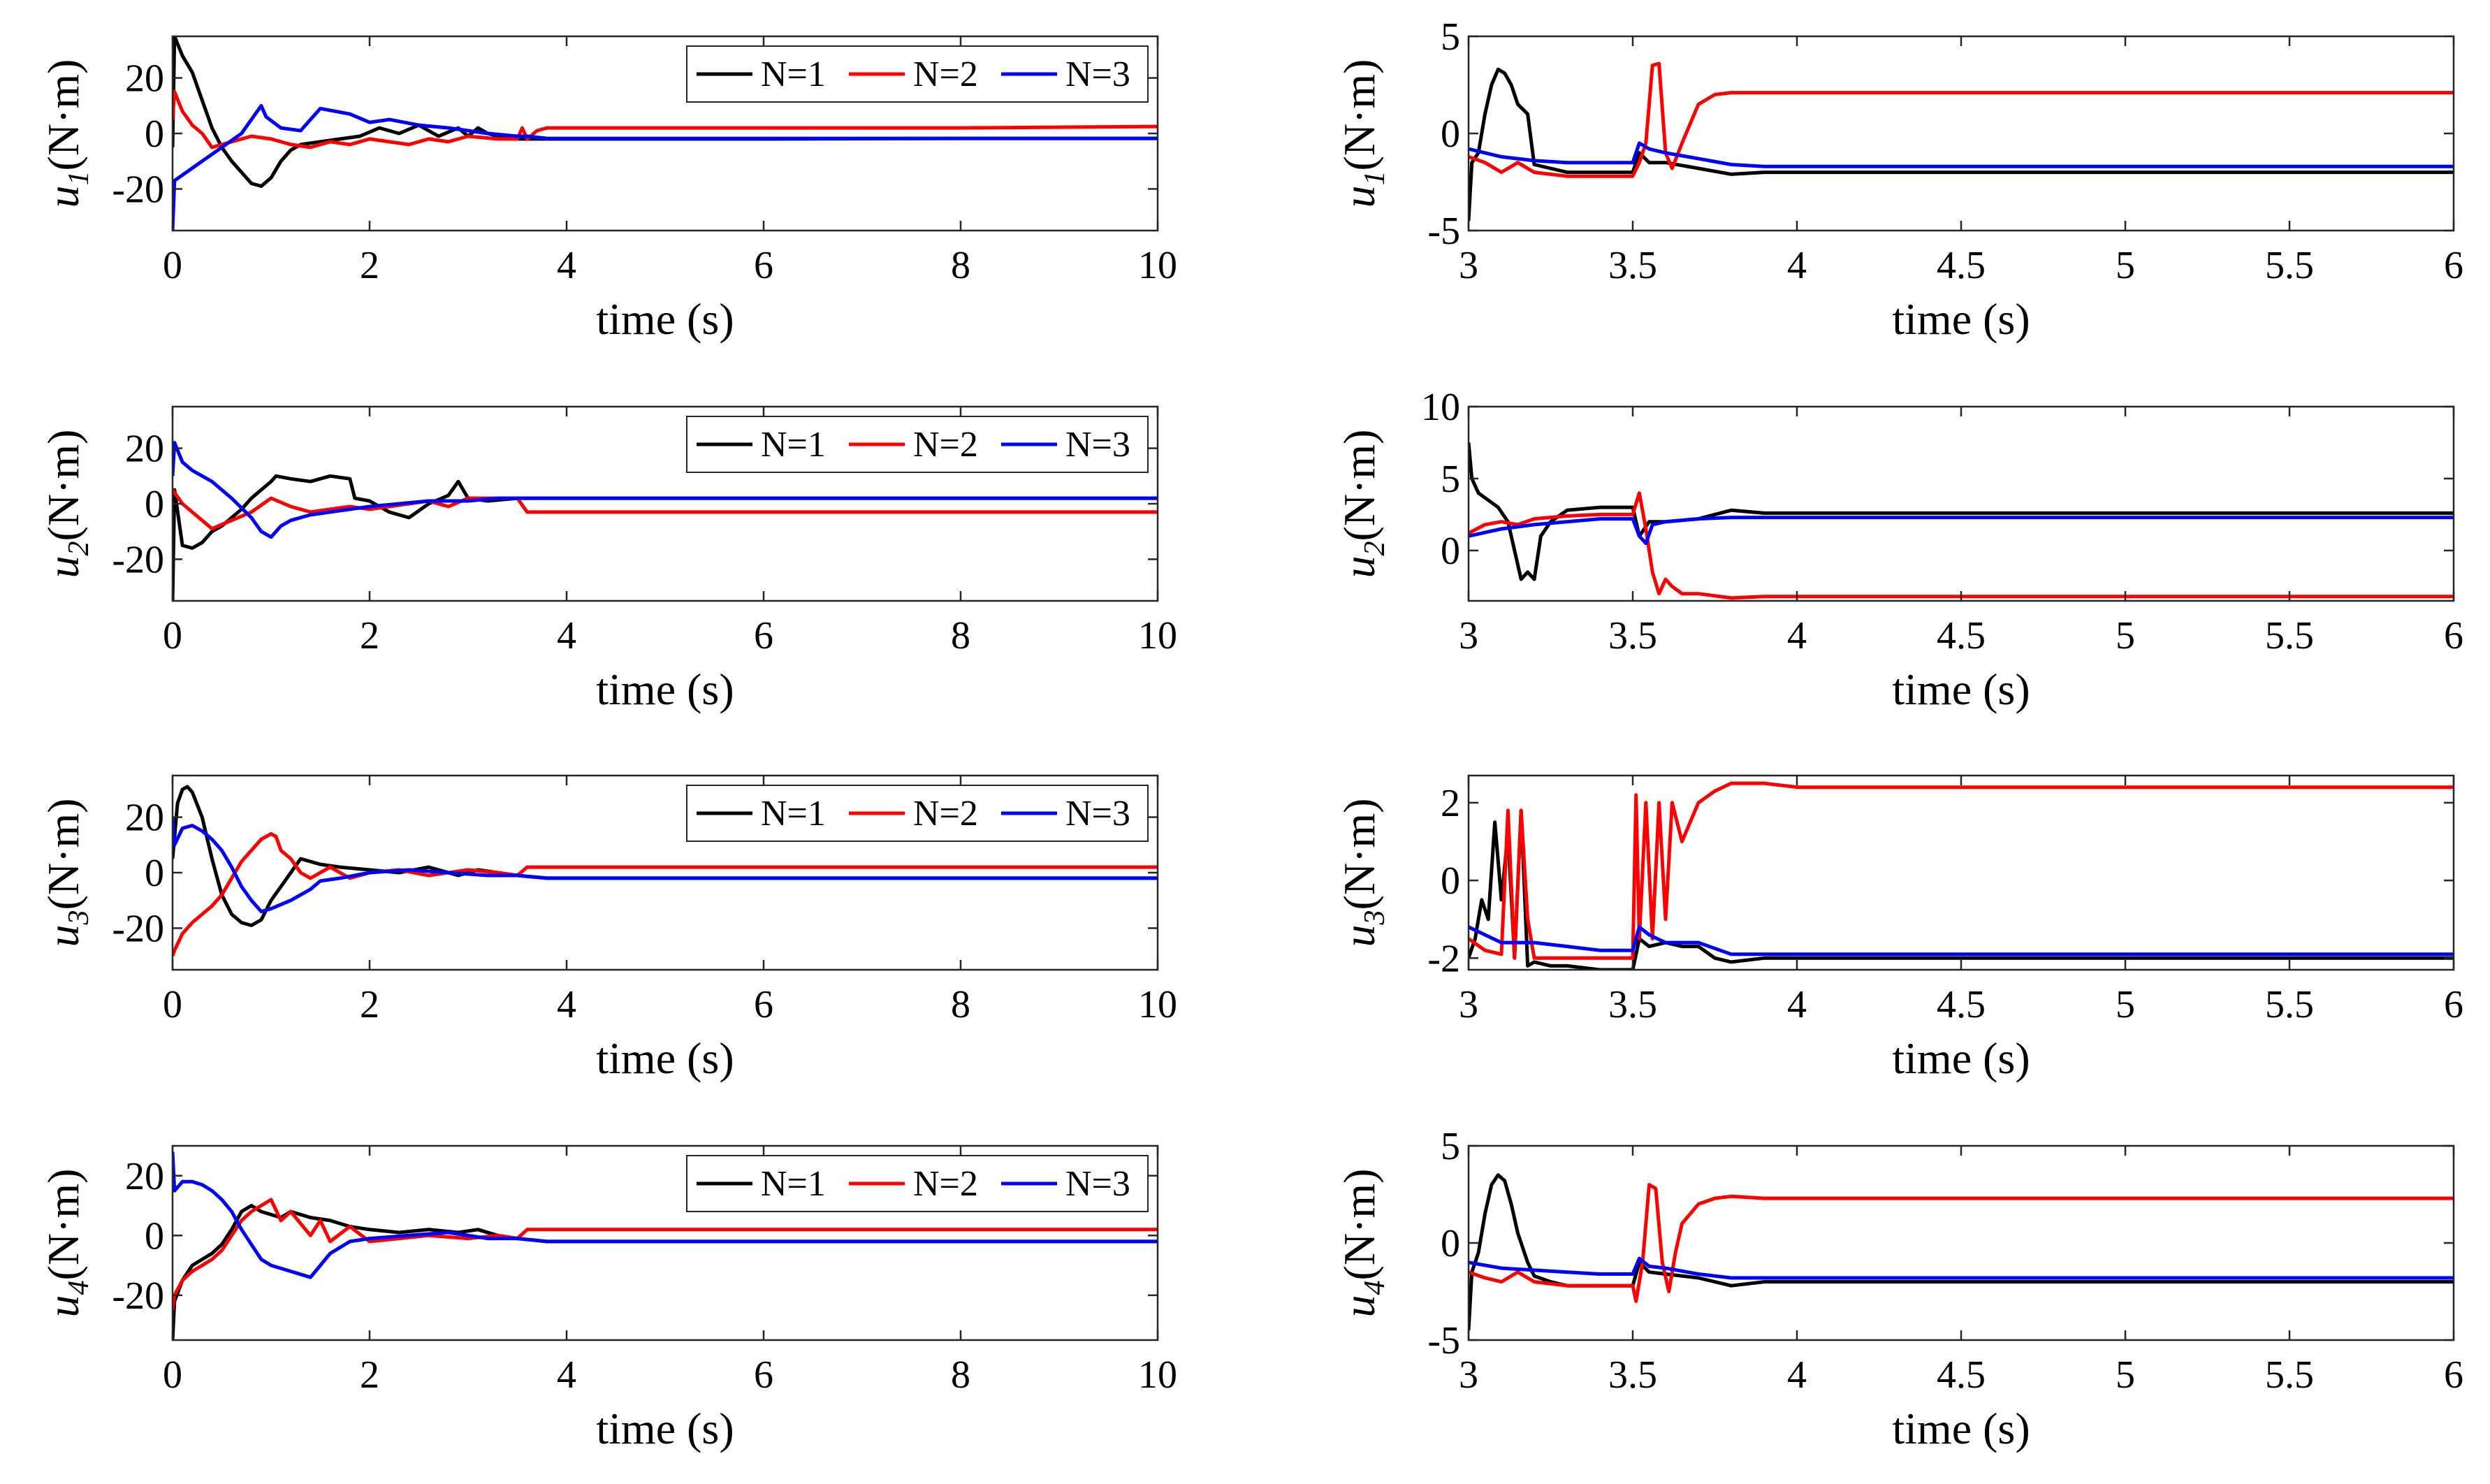  Describe the element at coordinates (1440, 407) in the screenshot. I see `y-tick-label: 10` at that location.